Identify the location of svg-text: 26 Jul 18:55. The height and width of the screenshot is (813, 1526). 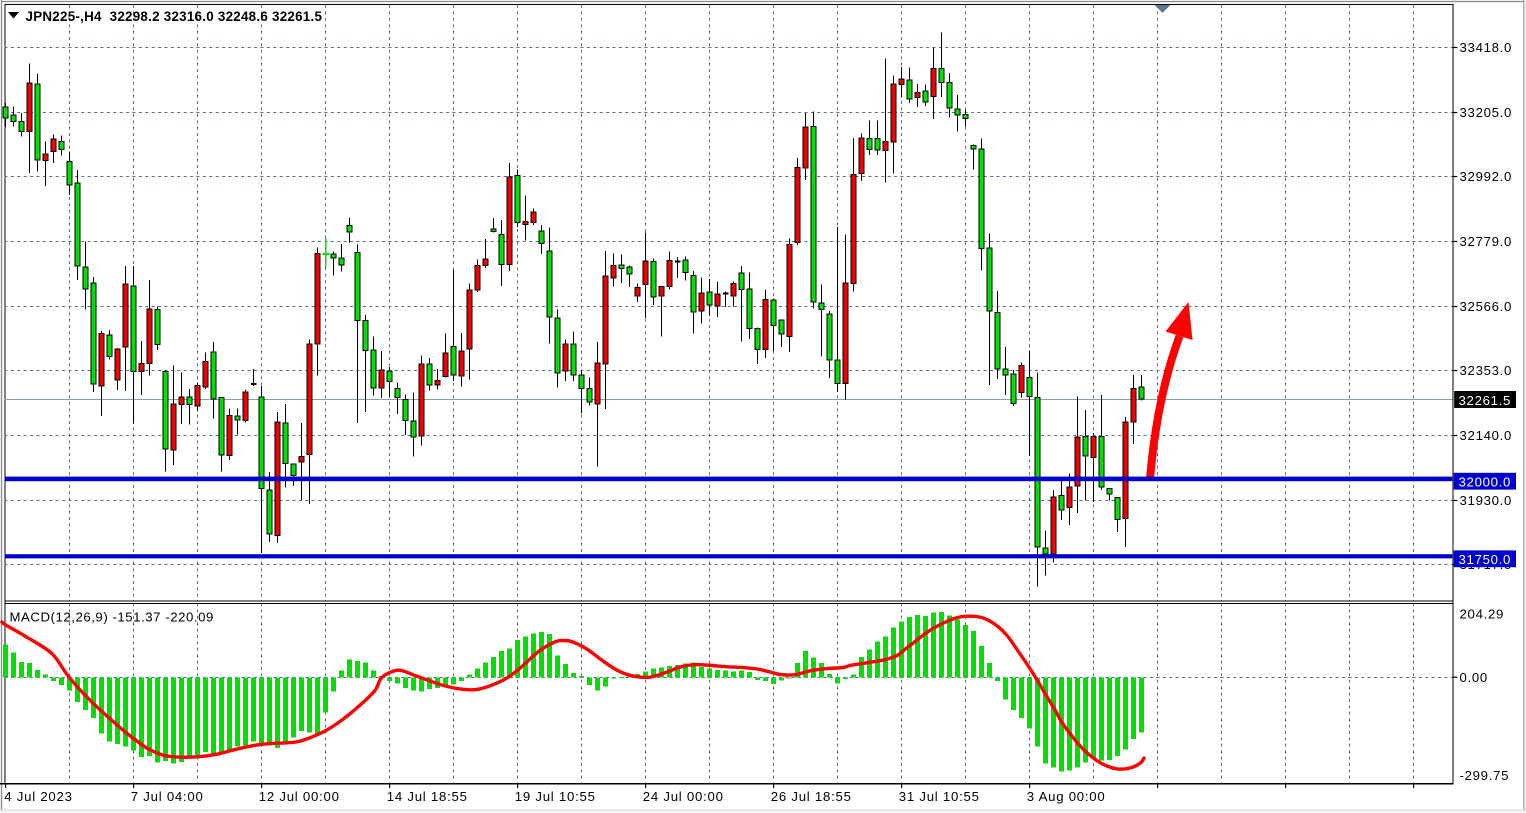
(811, 796).